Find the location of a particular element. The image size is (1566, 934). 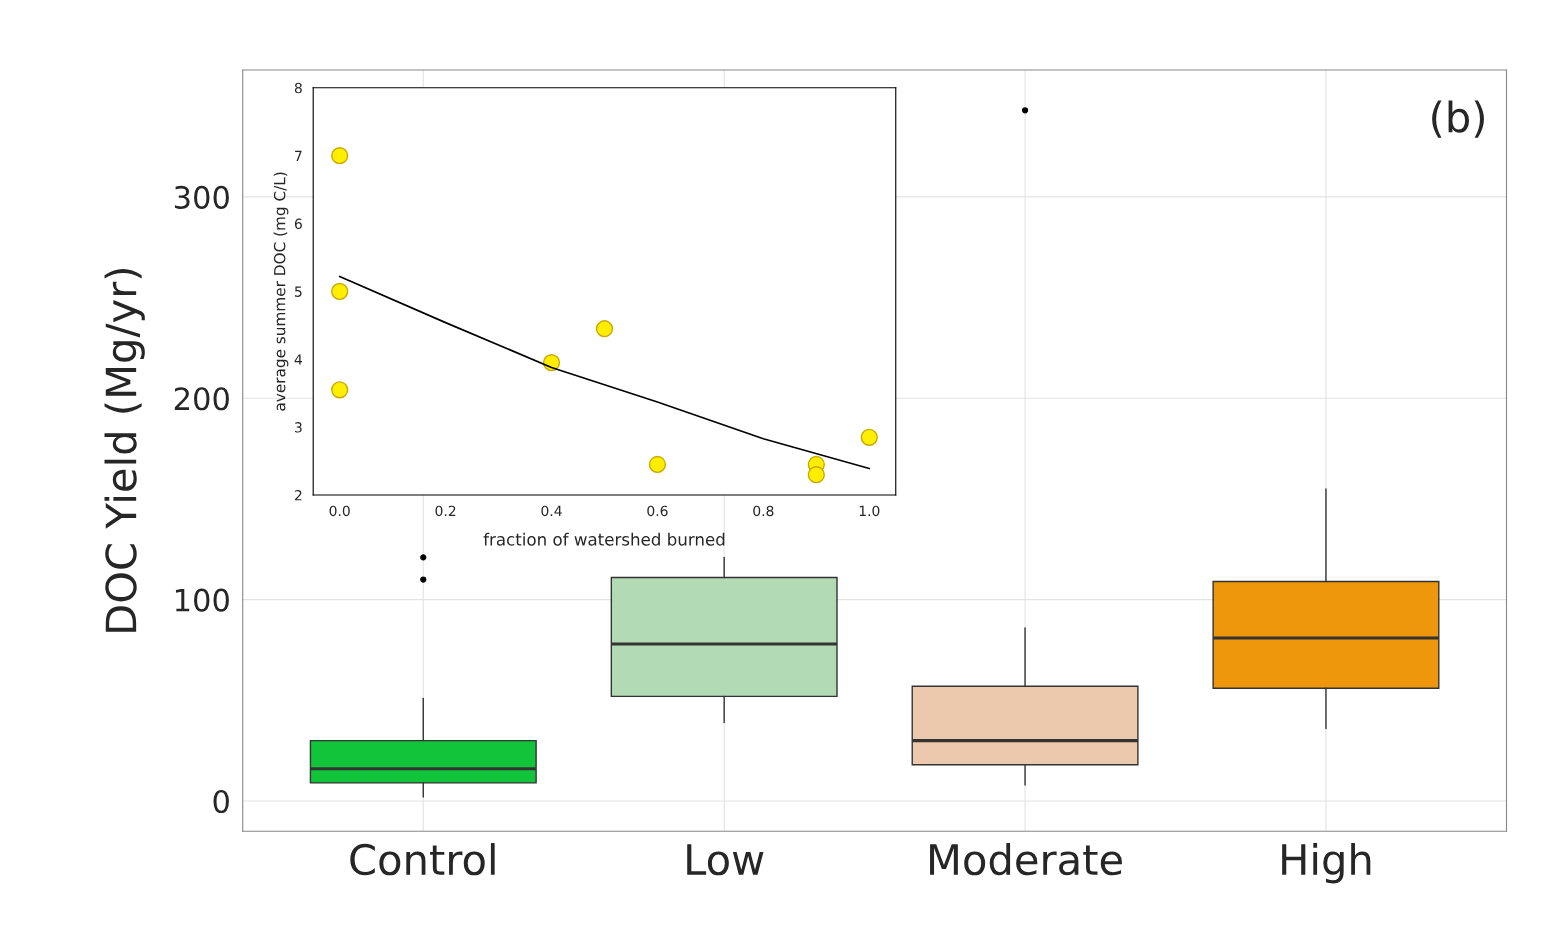

x-tick-label: Moderate is located at coordinates (1026, 859).